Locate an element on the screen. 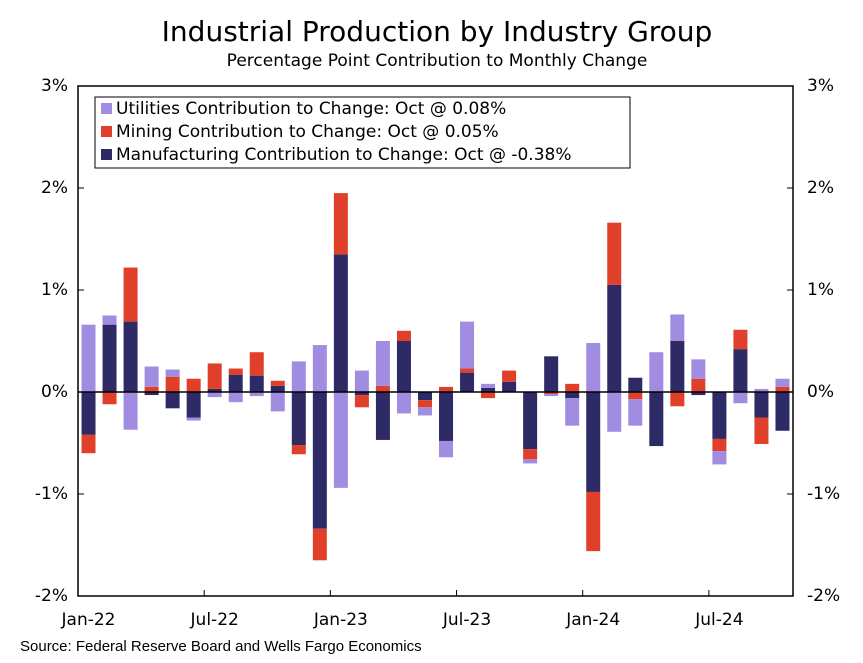  legend-box is located at coordinates (362, 132).